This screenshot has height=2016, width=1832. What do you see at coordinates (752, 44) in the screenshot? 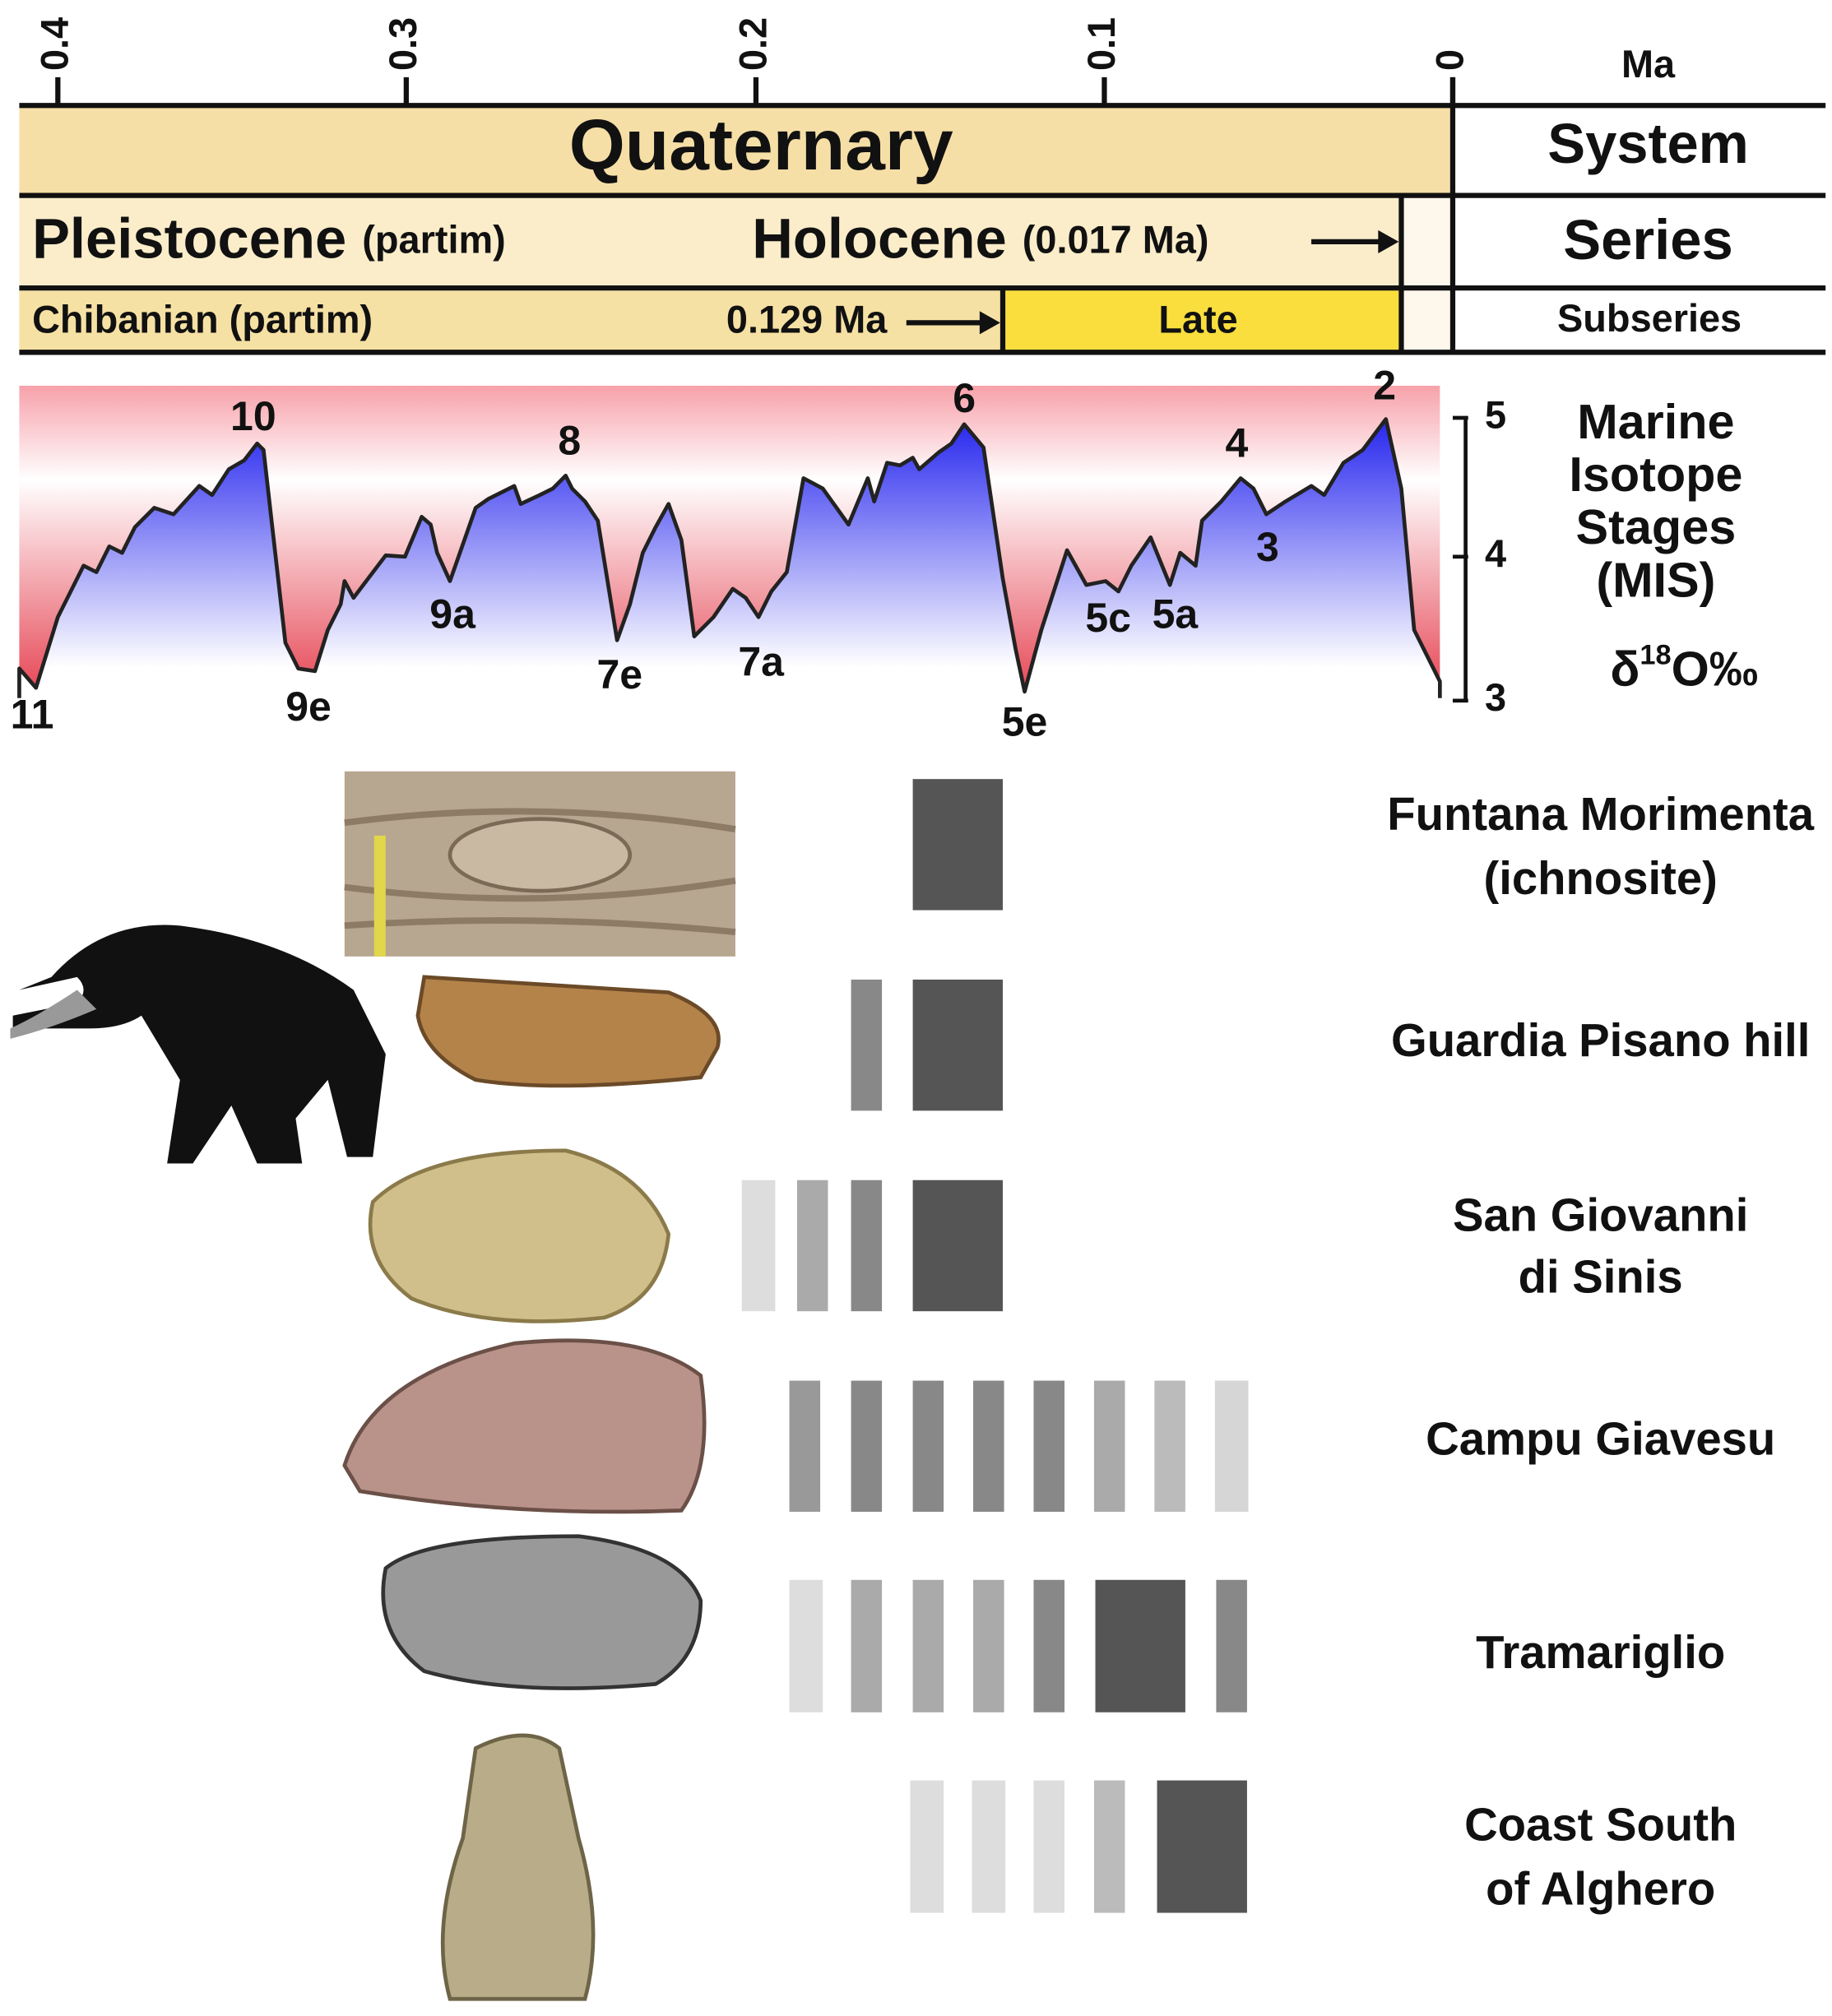
I see `tick-label: 0.2` at bounding box center [752, 44].